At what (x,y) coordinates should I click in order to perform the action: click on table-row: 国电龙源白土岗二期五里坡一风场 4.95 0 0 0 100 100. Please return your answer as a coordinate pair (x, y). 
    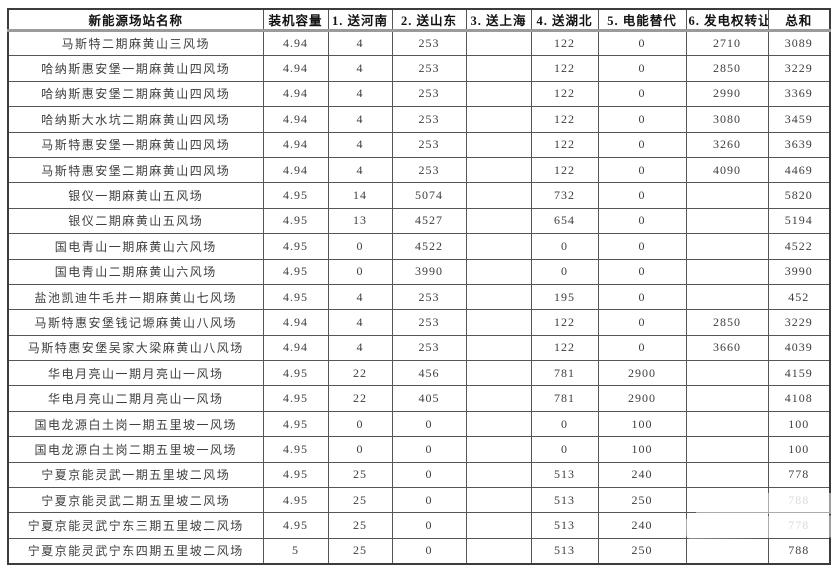
    Looking at the image, I should click on (419, 449).